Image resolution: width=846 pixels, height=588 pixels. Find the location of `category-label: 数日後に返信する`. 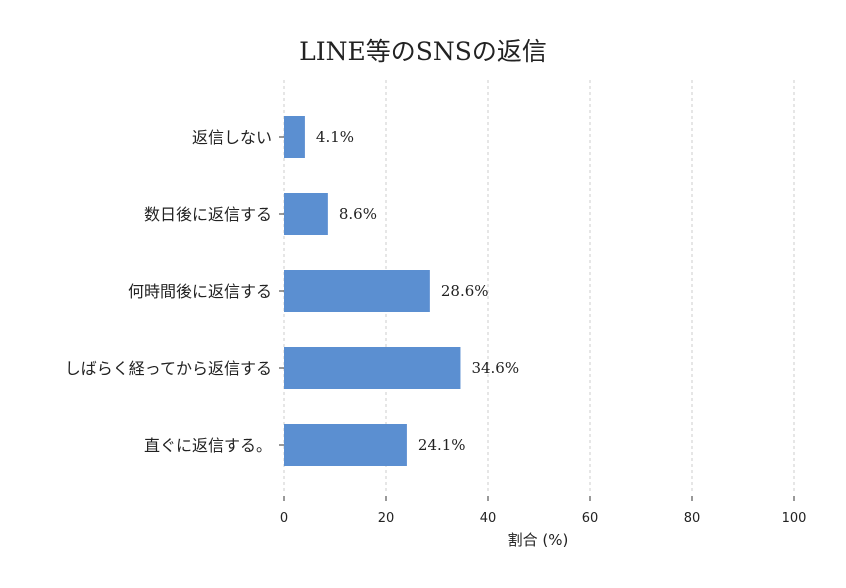

category-label: 数日後に返信する is located at coordinates (208, 214).